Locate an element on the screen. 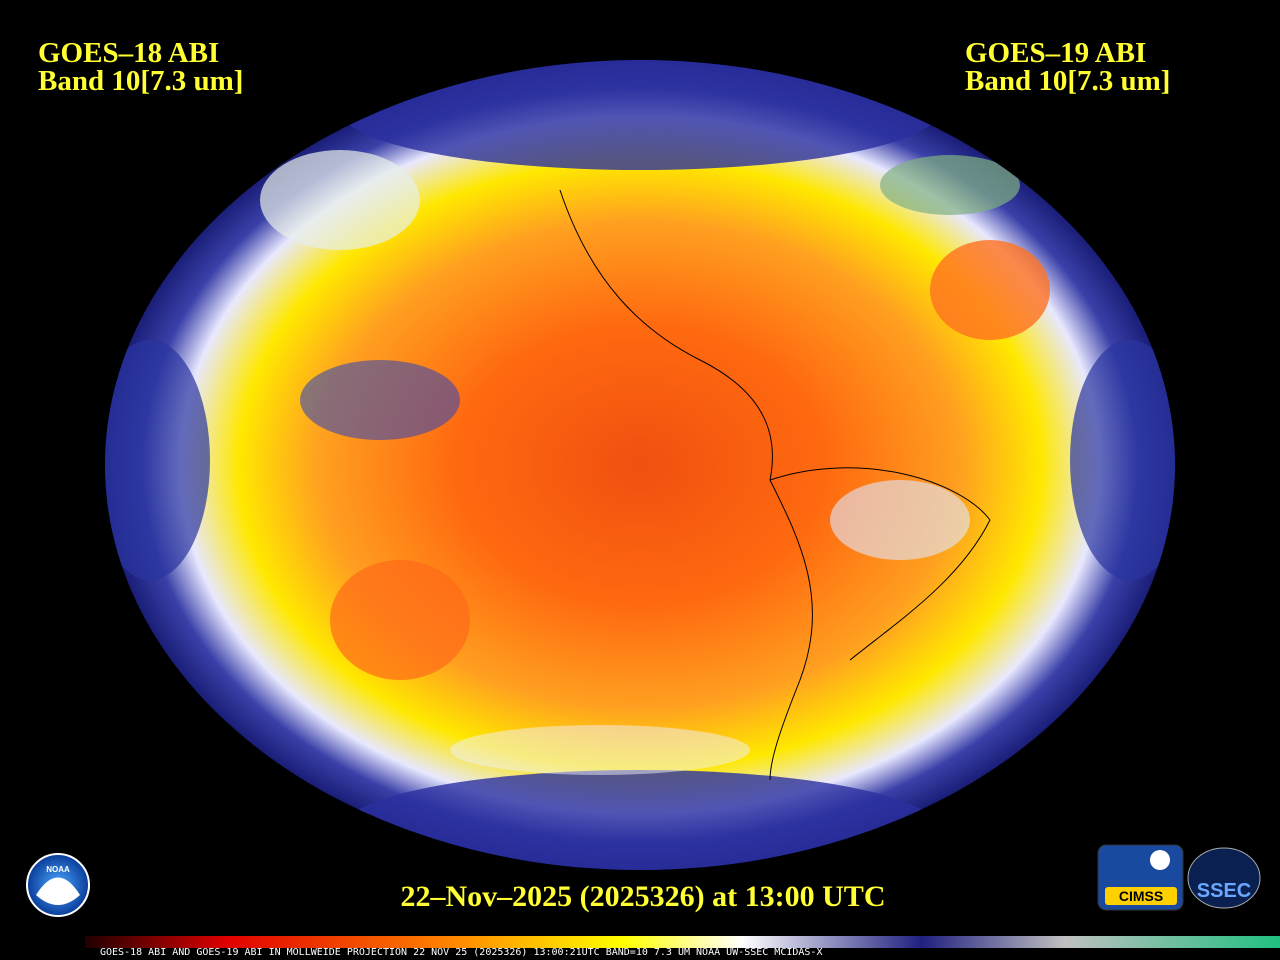 Image resolution: width=1280 pixels, height=960 pixels. cimss-logo: CIMSS is located at coordinates (1140, 877).